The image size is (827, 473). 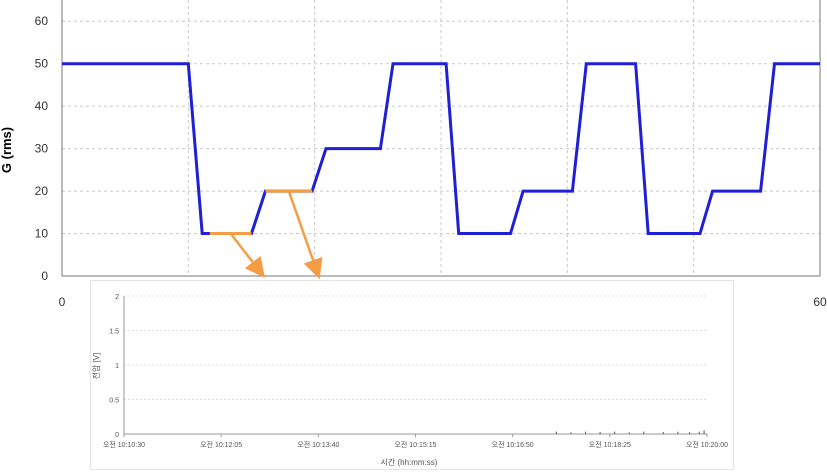 I want to click on inset-chart-y-tick-labels: 0 0.5 1 1.5 2, so click(x=114, y=366).